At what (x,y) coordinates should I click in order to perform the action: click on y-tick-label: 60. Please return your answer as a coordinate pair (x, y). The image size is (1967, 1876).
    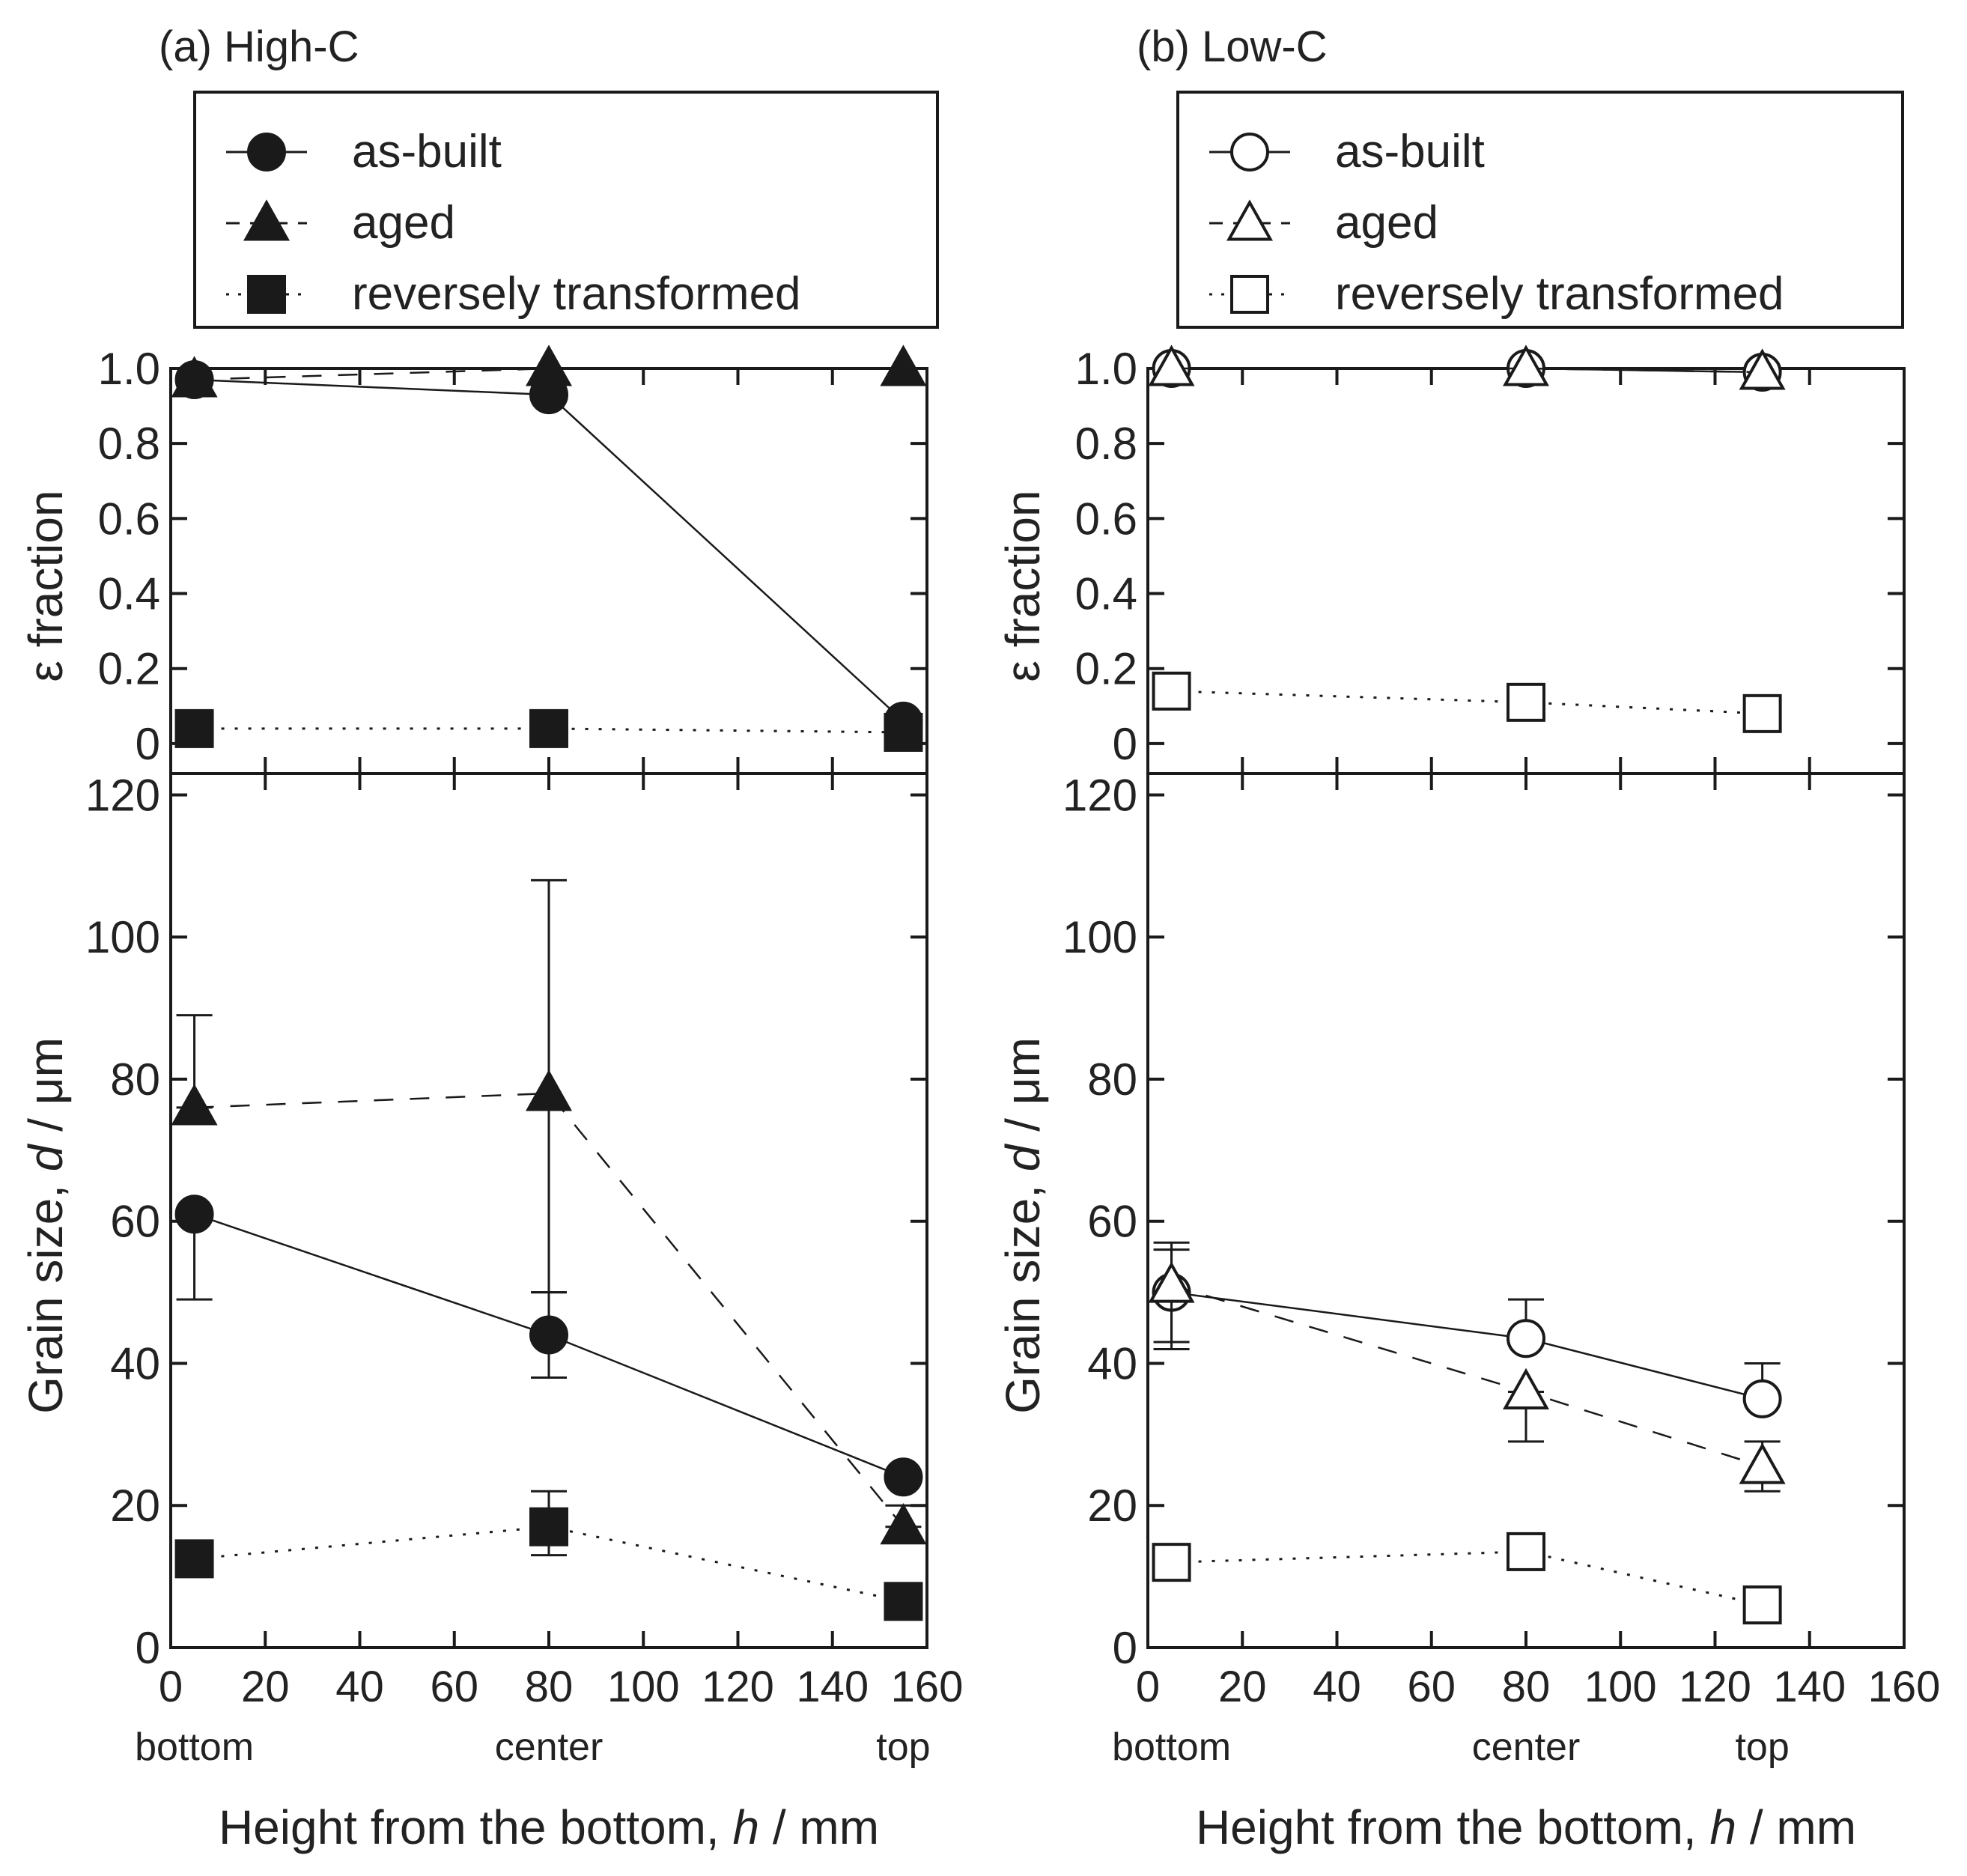
    Looking at the image, I should click on (1112, 1222).